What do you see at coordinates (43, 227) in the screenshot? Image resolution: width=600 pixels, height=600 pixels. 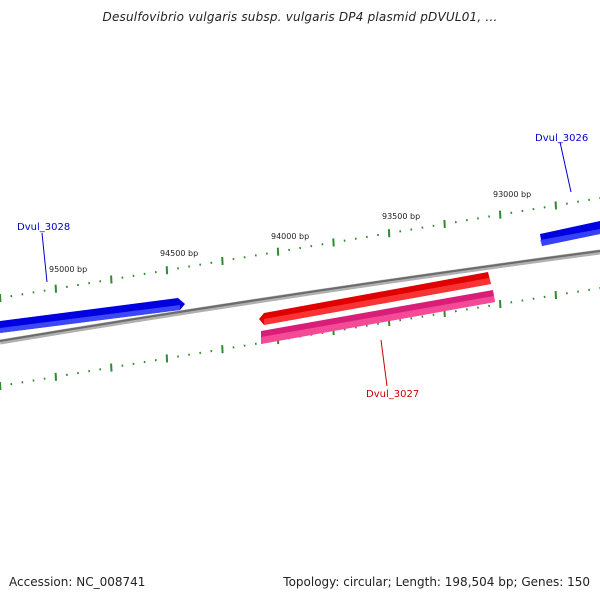 I see `gene-label-dvul-3028: Dvul_3028` at bounding box center [43, 227].